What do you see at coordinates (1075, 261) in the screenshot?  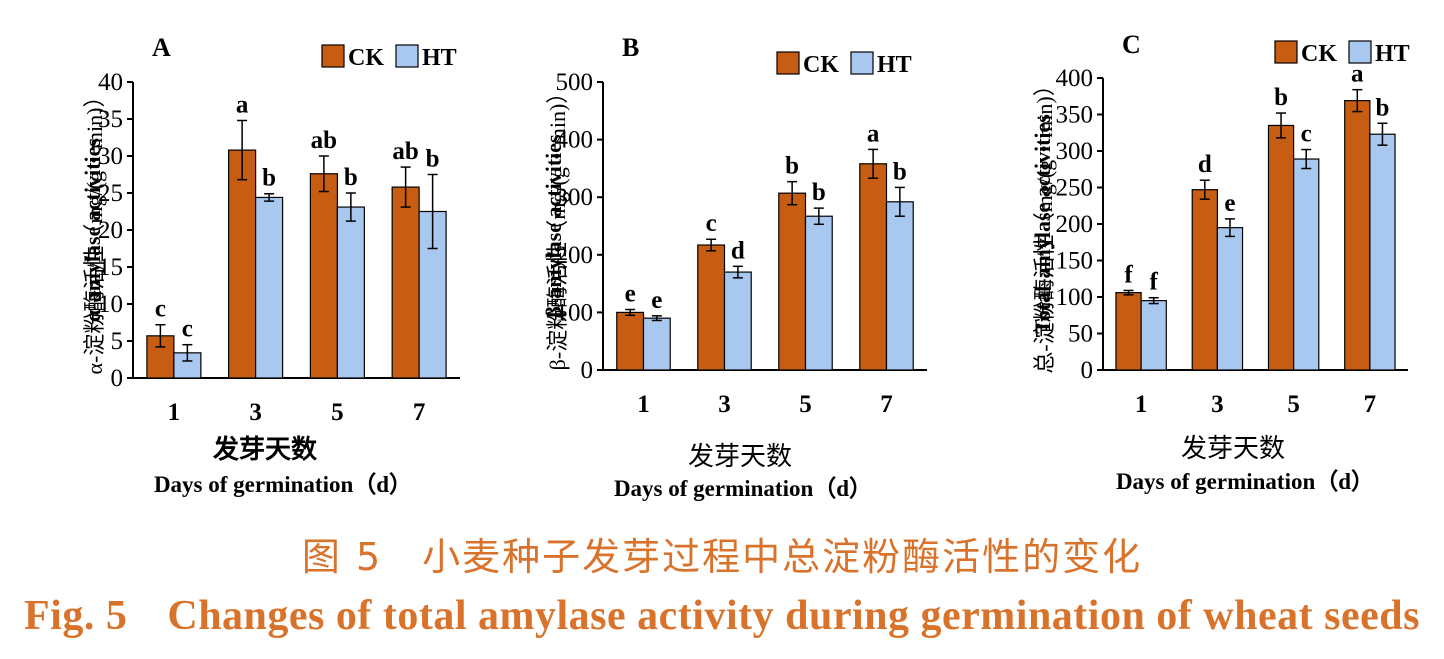 I see `y-tick-label: 150` at bounding box center [1075, 261].